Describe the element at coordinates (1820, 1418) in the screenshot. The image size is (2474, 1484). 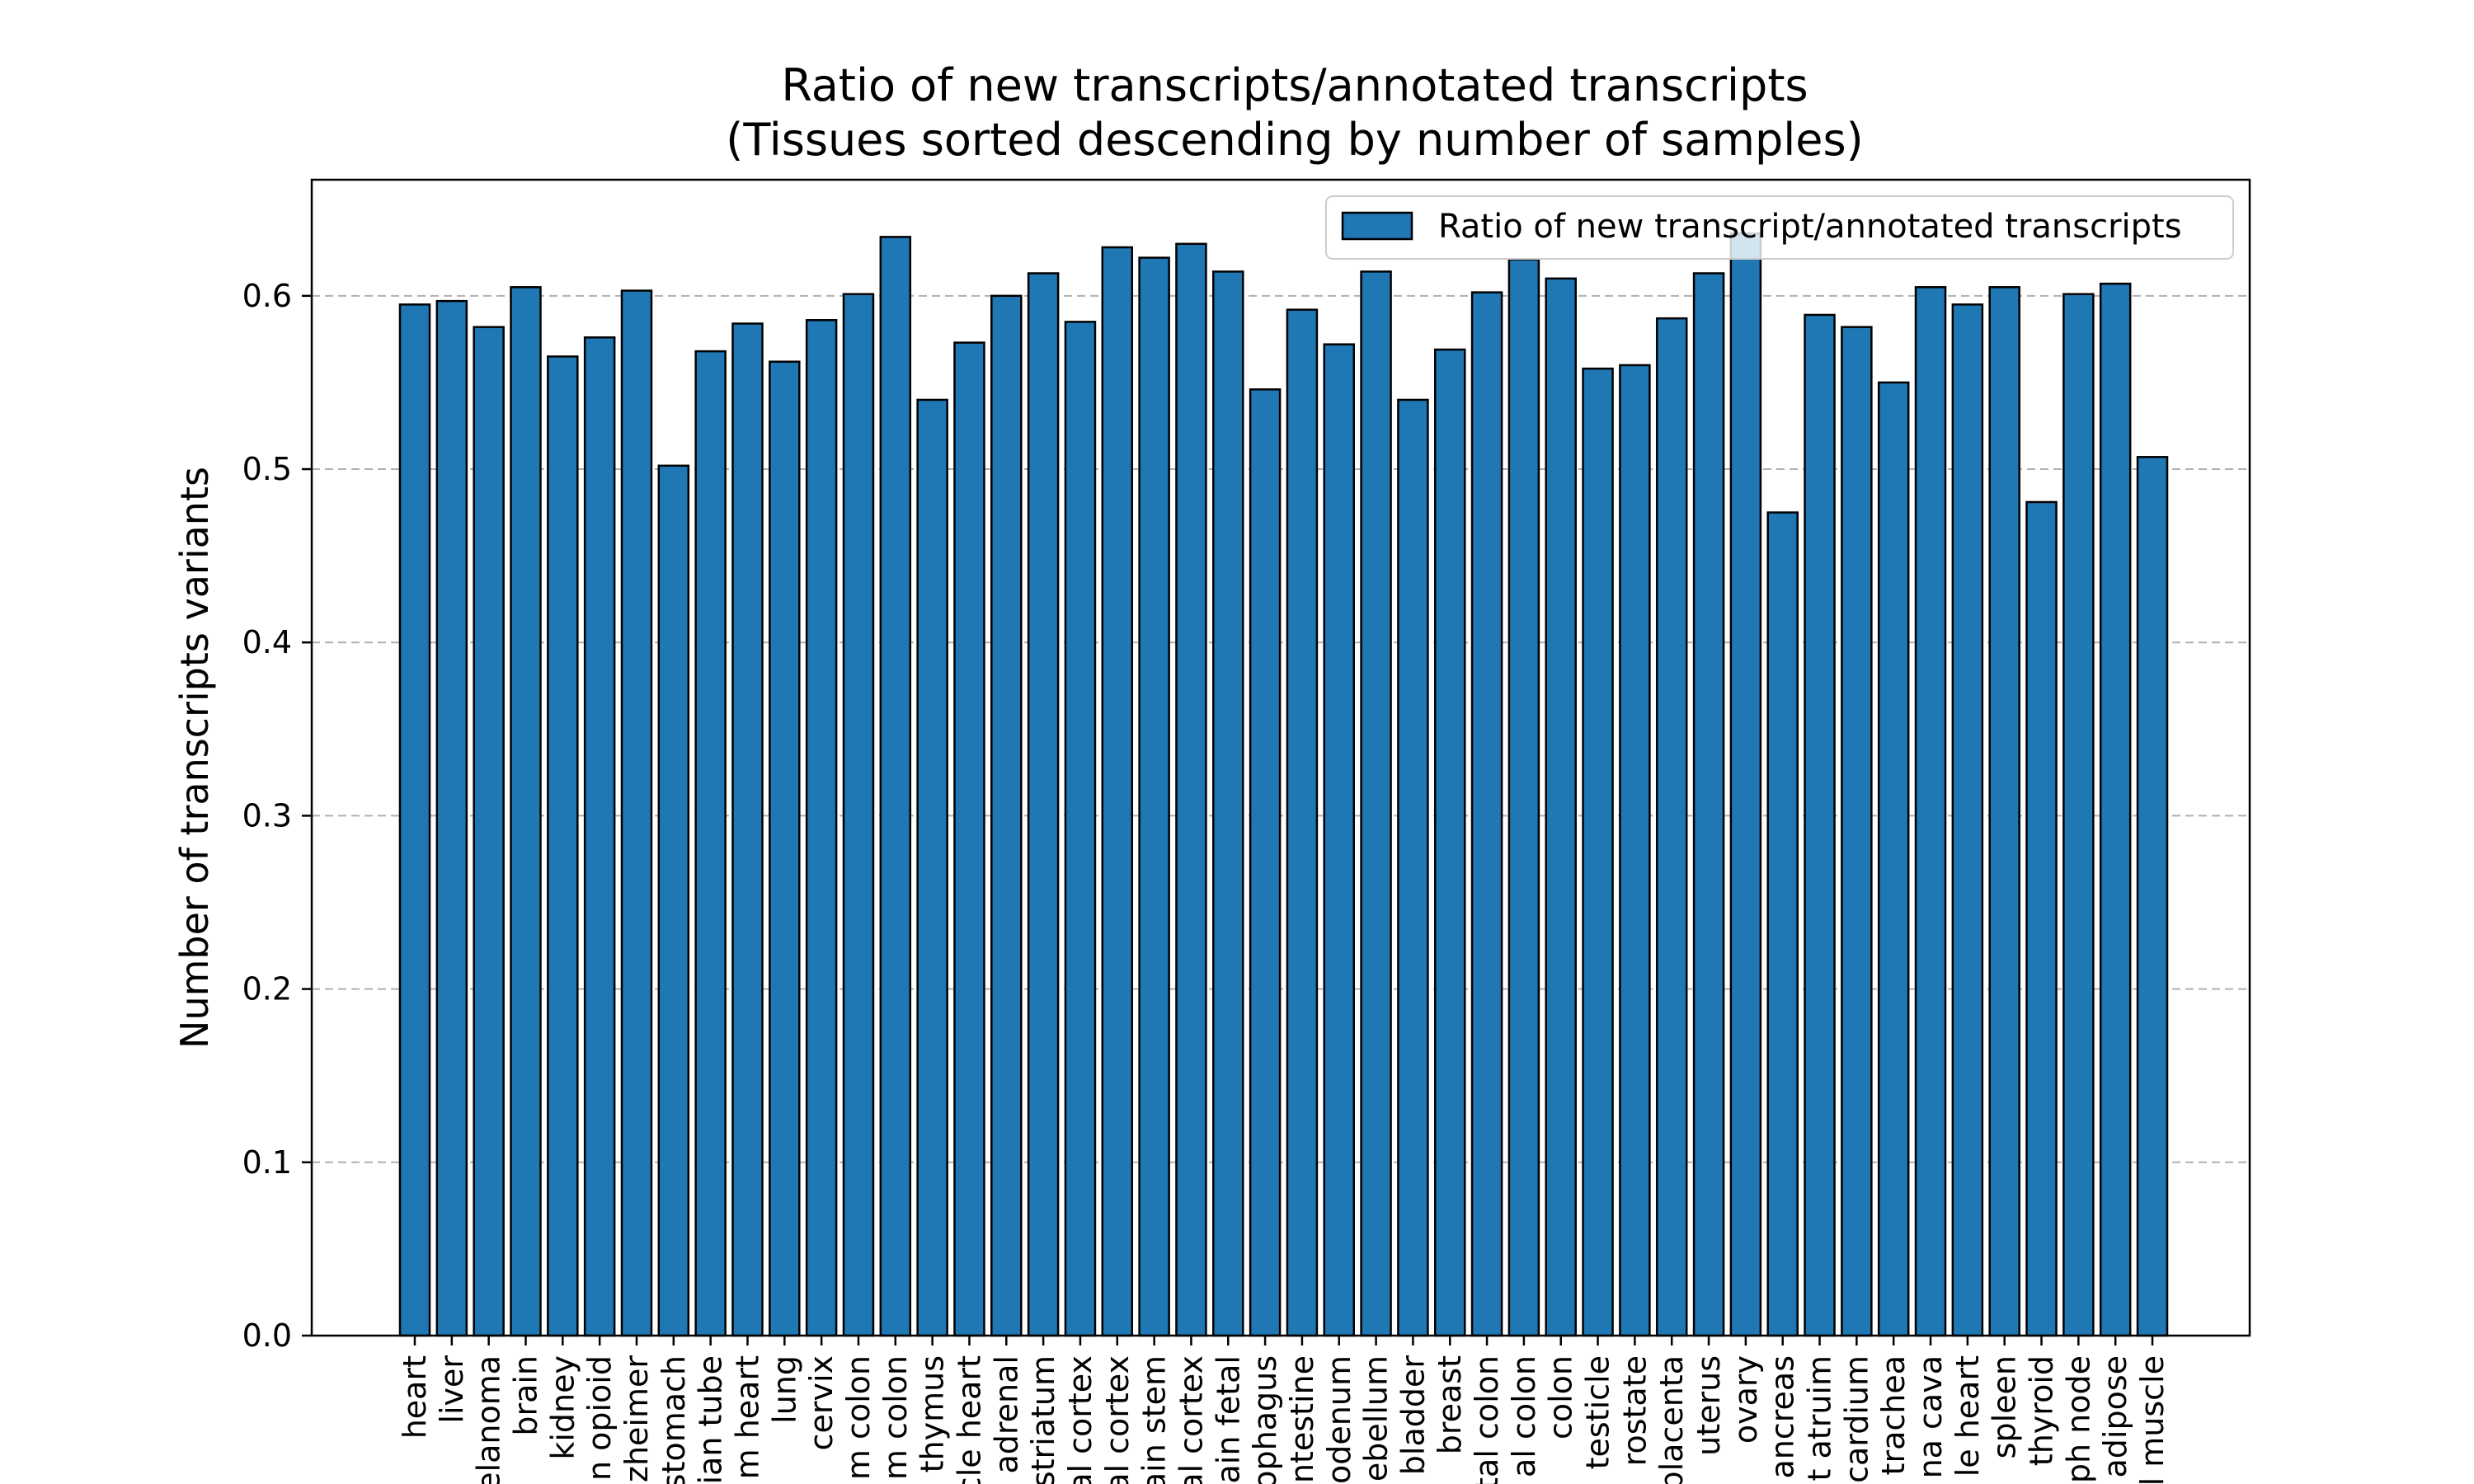
I see `x-tick-label: t atruim` at that location.